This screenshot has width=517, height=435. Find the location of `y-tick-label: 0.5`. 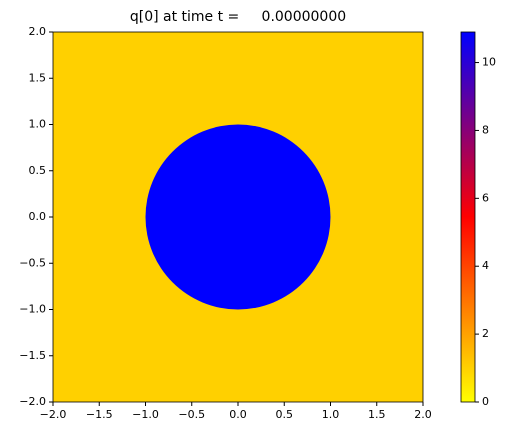

y-tick-label: 0.5 is located at coordinates (38, 170).